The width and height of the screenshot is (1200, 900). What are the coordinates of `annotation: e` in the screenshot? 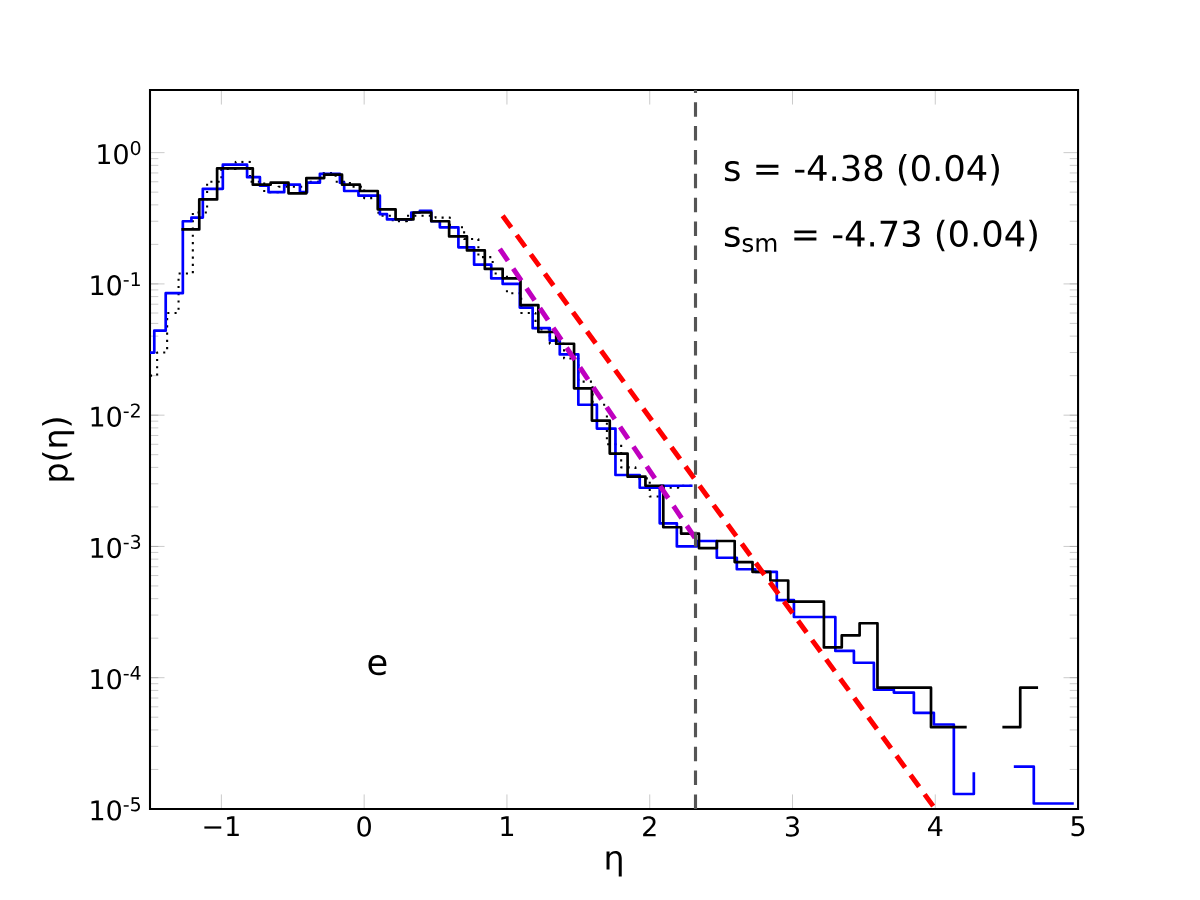 It's located at (377, 665).